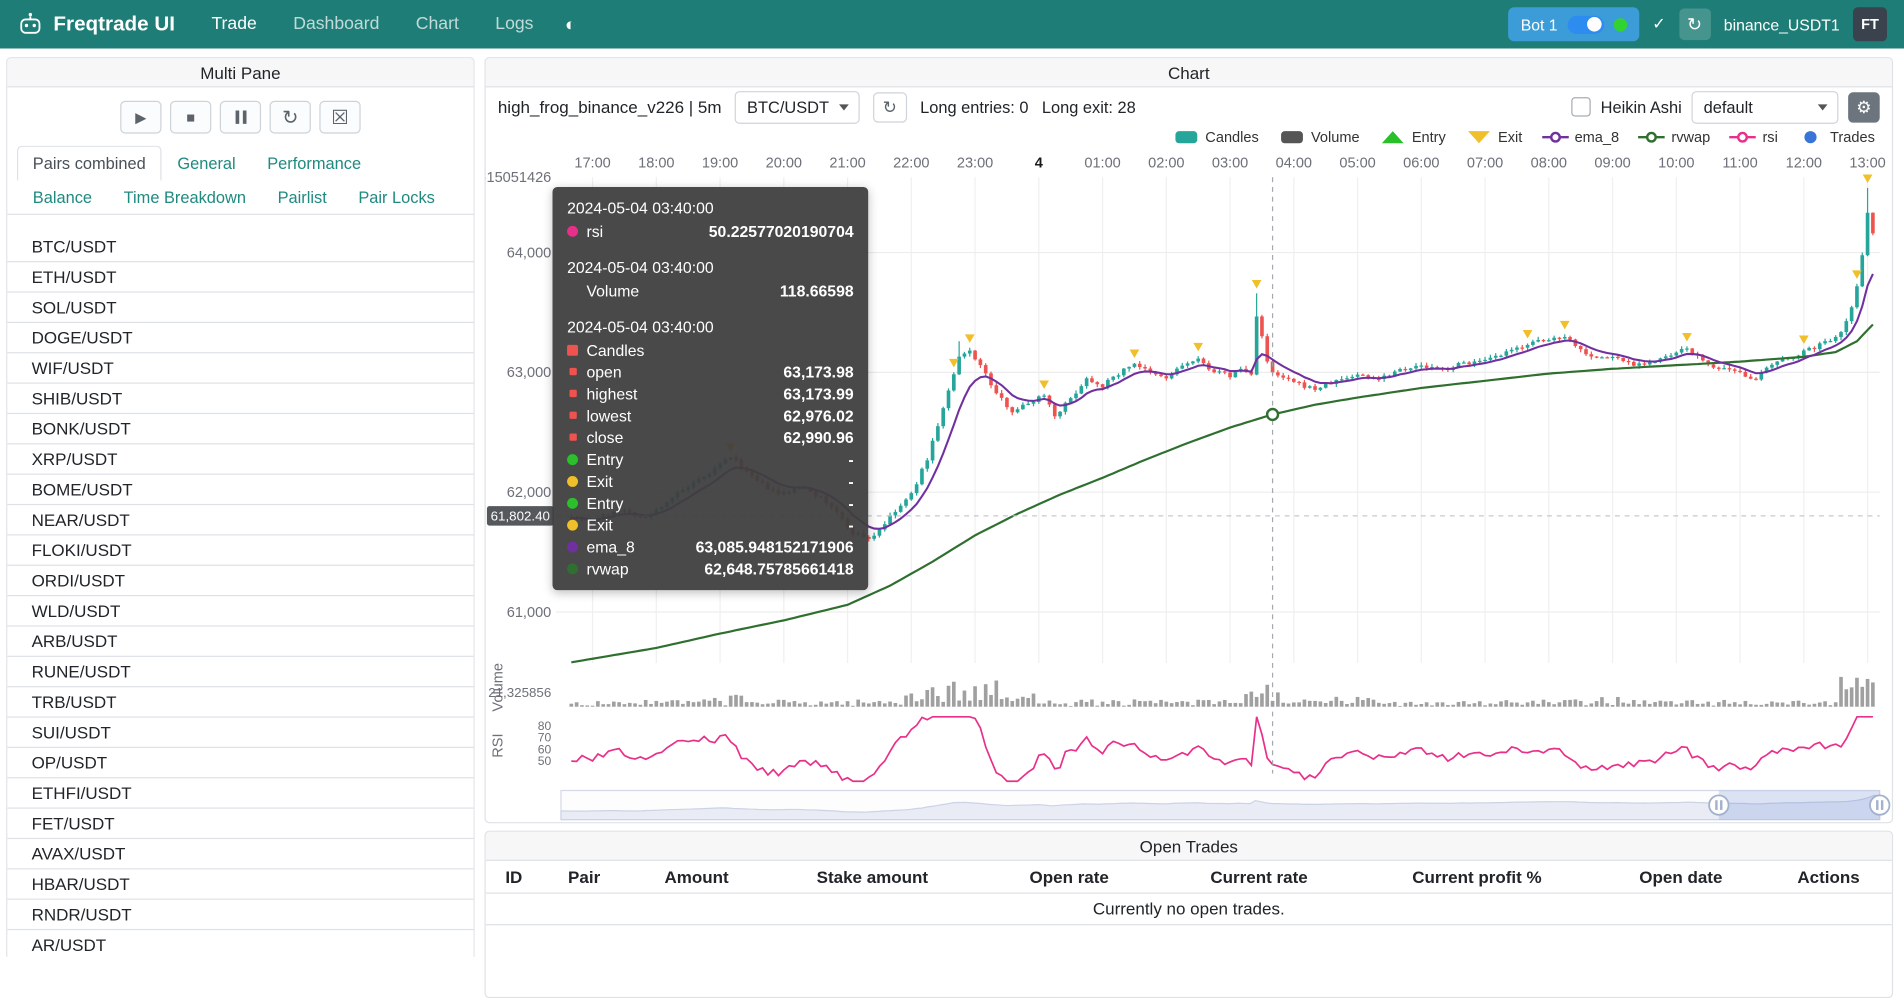 The width and height of the screenshot is (1904, 998). I want to click on pair-list-item-xrp-usdt: XRP/USDT, so click(240, 459).